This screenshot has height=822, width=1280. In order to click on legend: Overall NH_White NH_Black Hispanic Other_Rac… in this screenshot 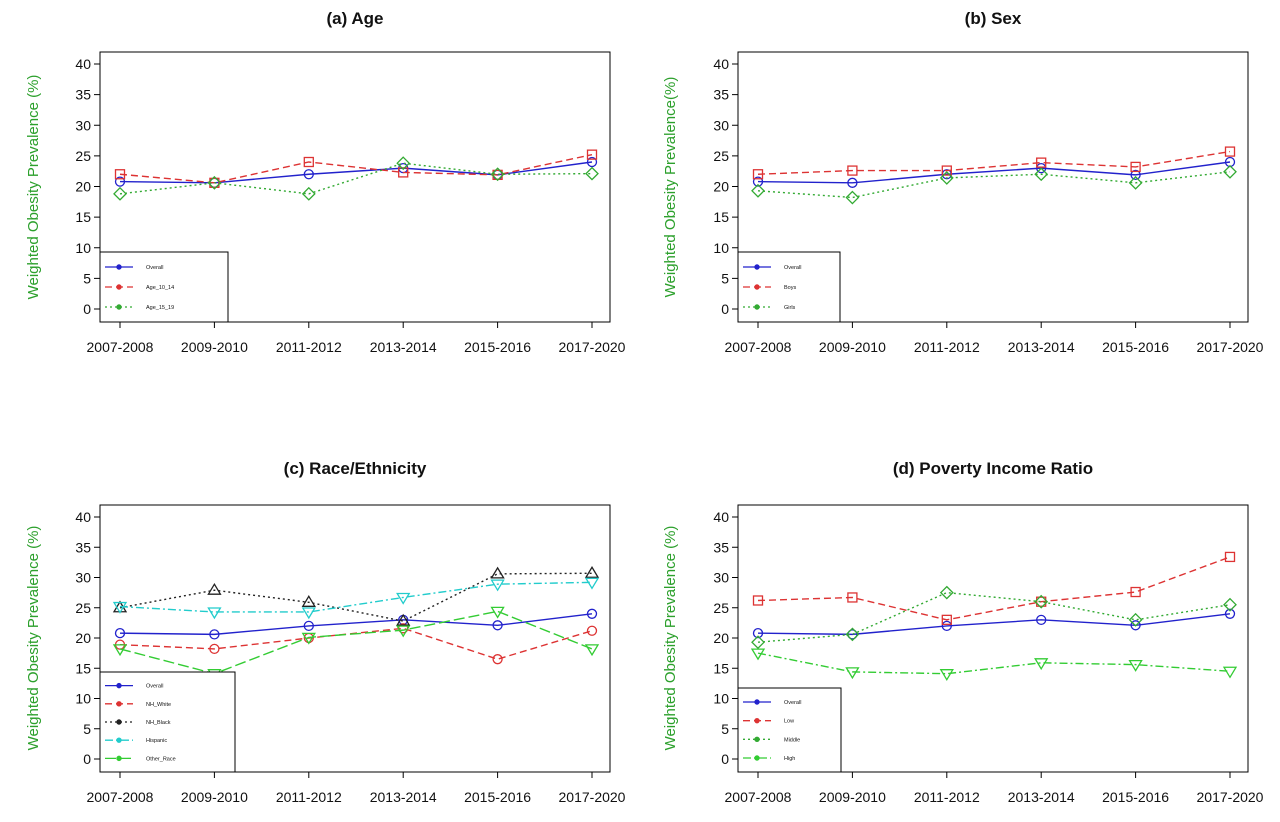, I will do `click(167, 722)`.